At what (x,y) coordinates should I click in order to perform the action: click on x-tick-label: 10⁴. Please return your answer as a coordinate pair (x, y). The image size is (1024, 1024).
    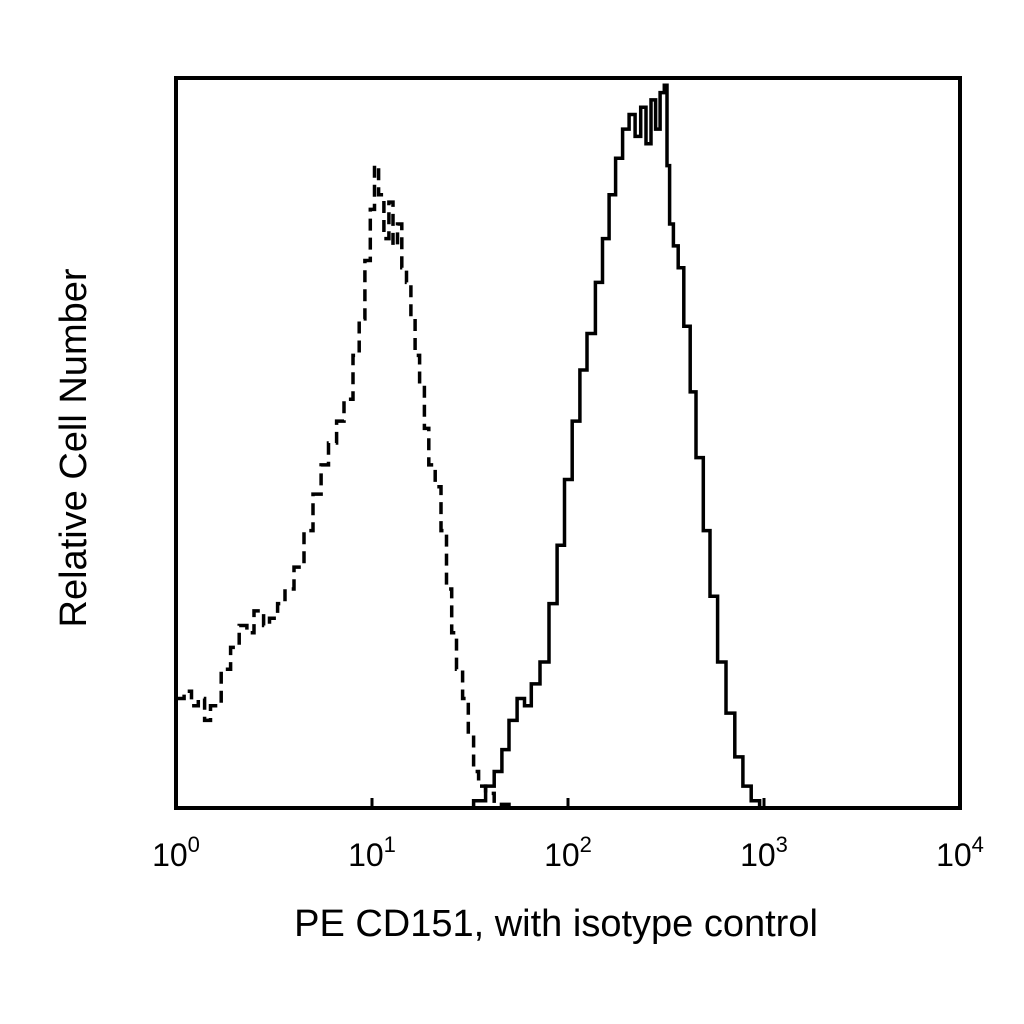
    Looking at the image, I should click on (960, 852).